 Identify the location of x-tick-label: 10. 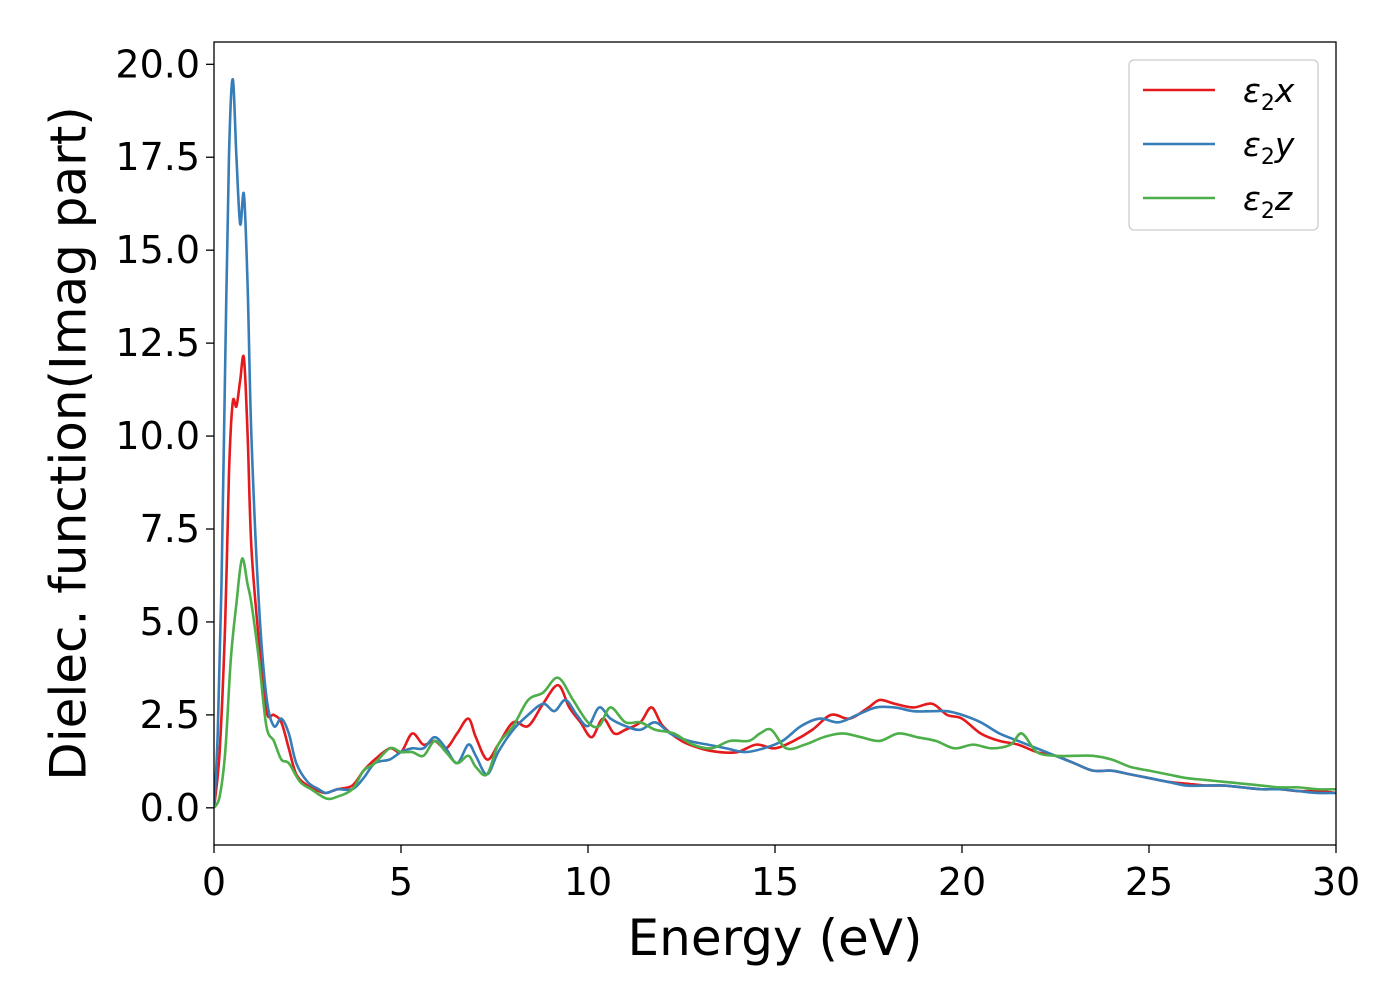
(588, 882).